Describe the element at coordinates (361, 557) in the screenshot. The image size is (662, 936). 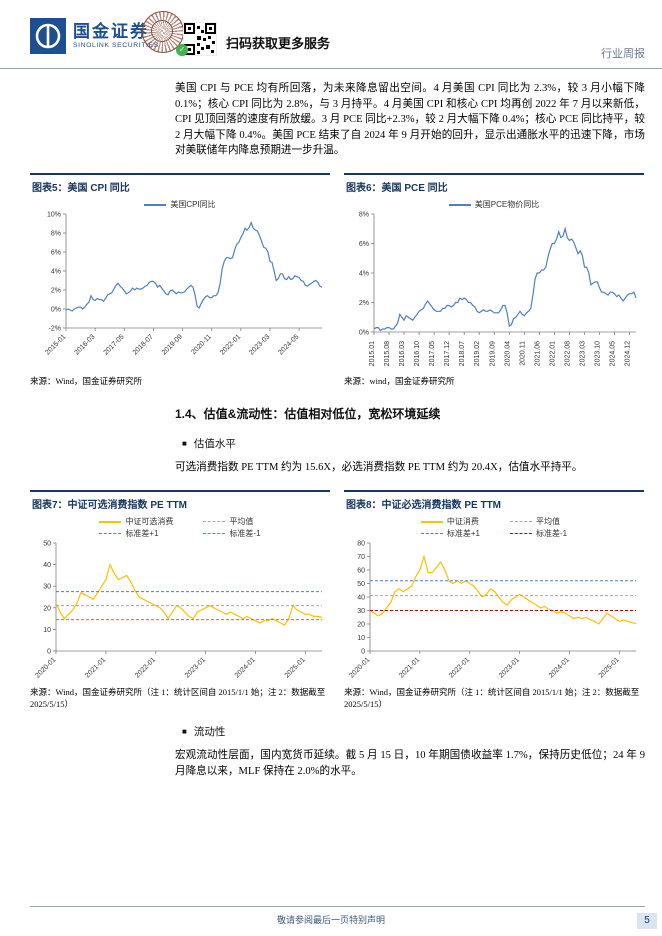
I see `svg-text: 70` at that location.